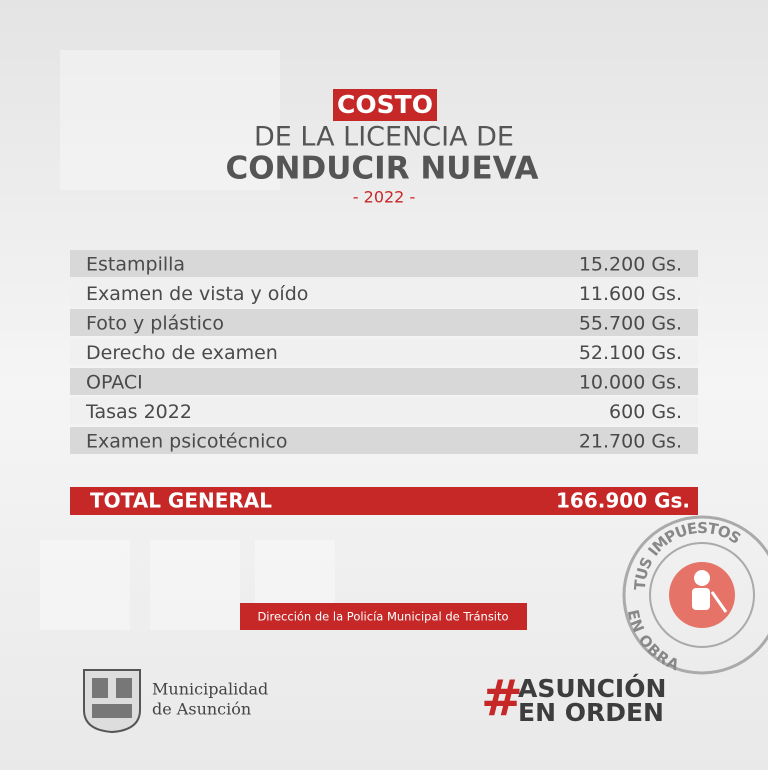 The width and height of the screenshot is (768, 770). Describe the element at coordinates (384, 501) in the screenshot. I see `total-bar` at that location.